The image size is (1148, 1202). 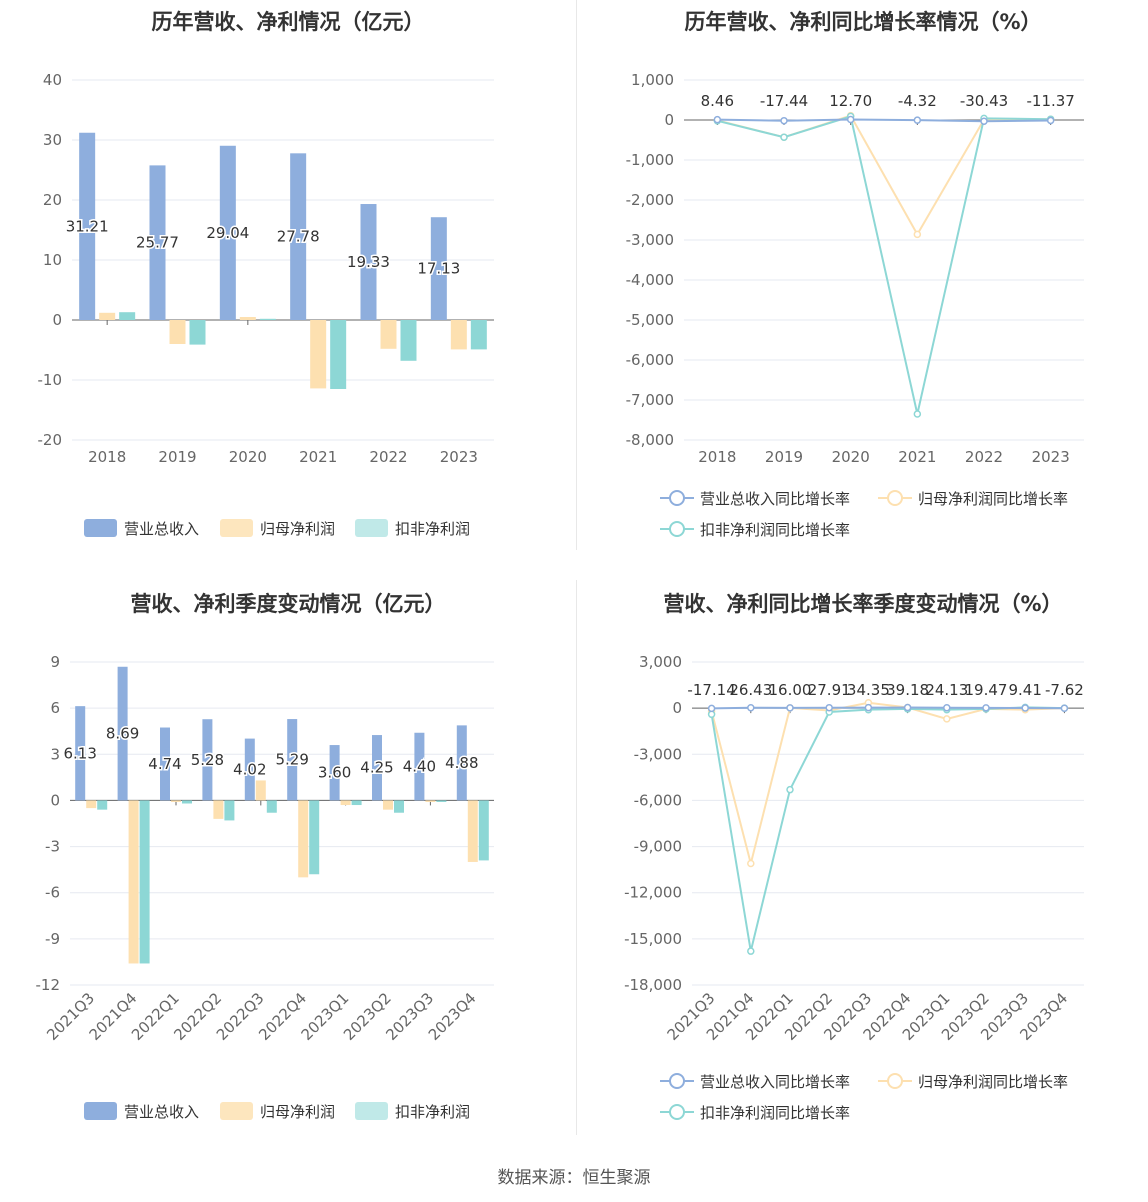 I want to click on y-tick-label: -3,000, so click(x=658, y=754).